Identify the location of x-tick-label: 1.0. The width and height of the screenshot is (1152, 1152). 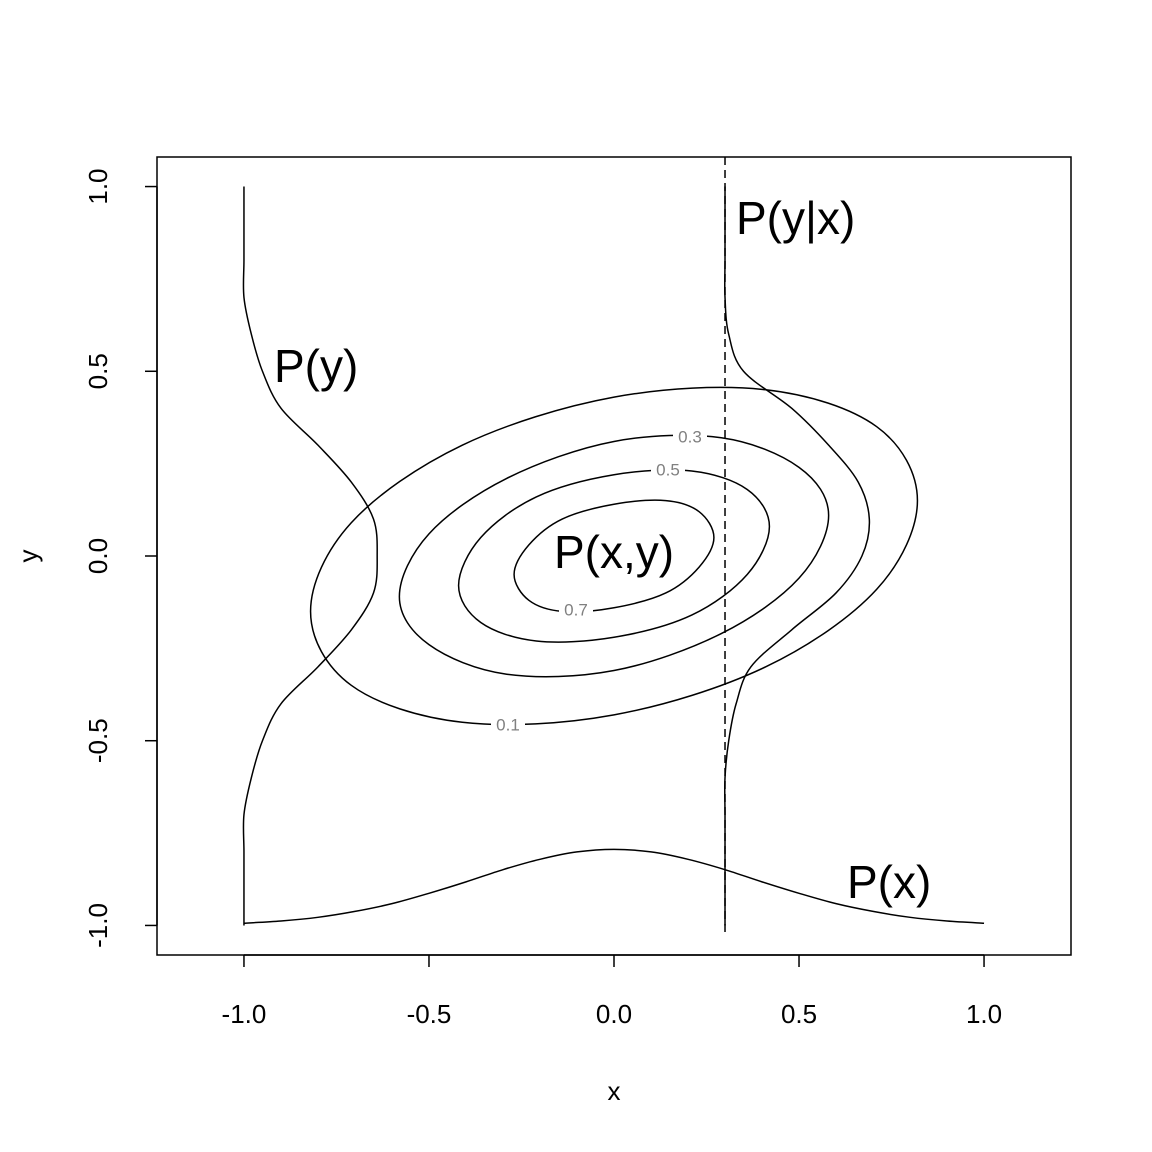
(984, 1014).